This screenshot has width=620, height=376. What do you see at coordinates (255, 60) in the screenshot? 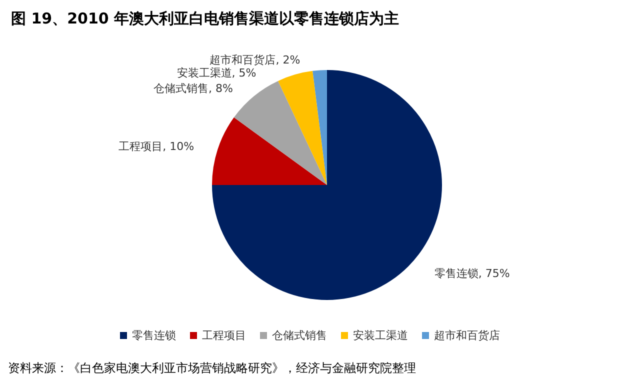
I see `category-label: 超市和百货店, 2%` at bounding box center [255, 60].